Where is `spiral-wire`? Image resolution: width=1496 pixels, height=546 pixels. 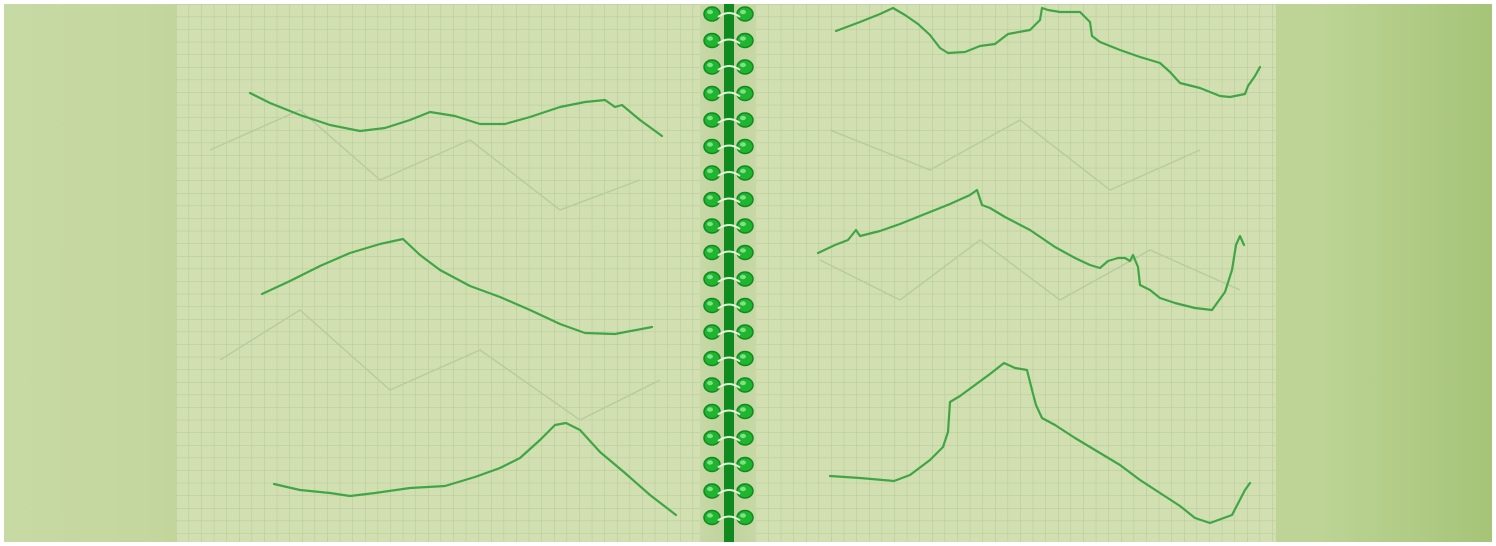 spiral-wire is located at coordinates (729, 273).